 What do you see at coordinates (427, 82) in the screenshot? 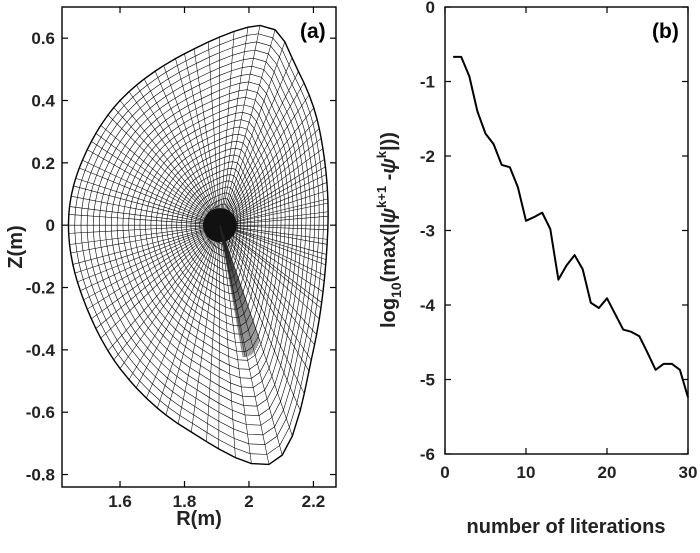
I see `y-tick-label-b: -1` at bounding box center [427, 82].